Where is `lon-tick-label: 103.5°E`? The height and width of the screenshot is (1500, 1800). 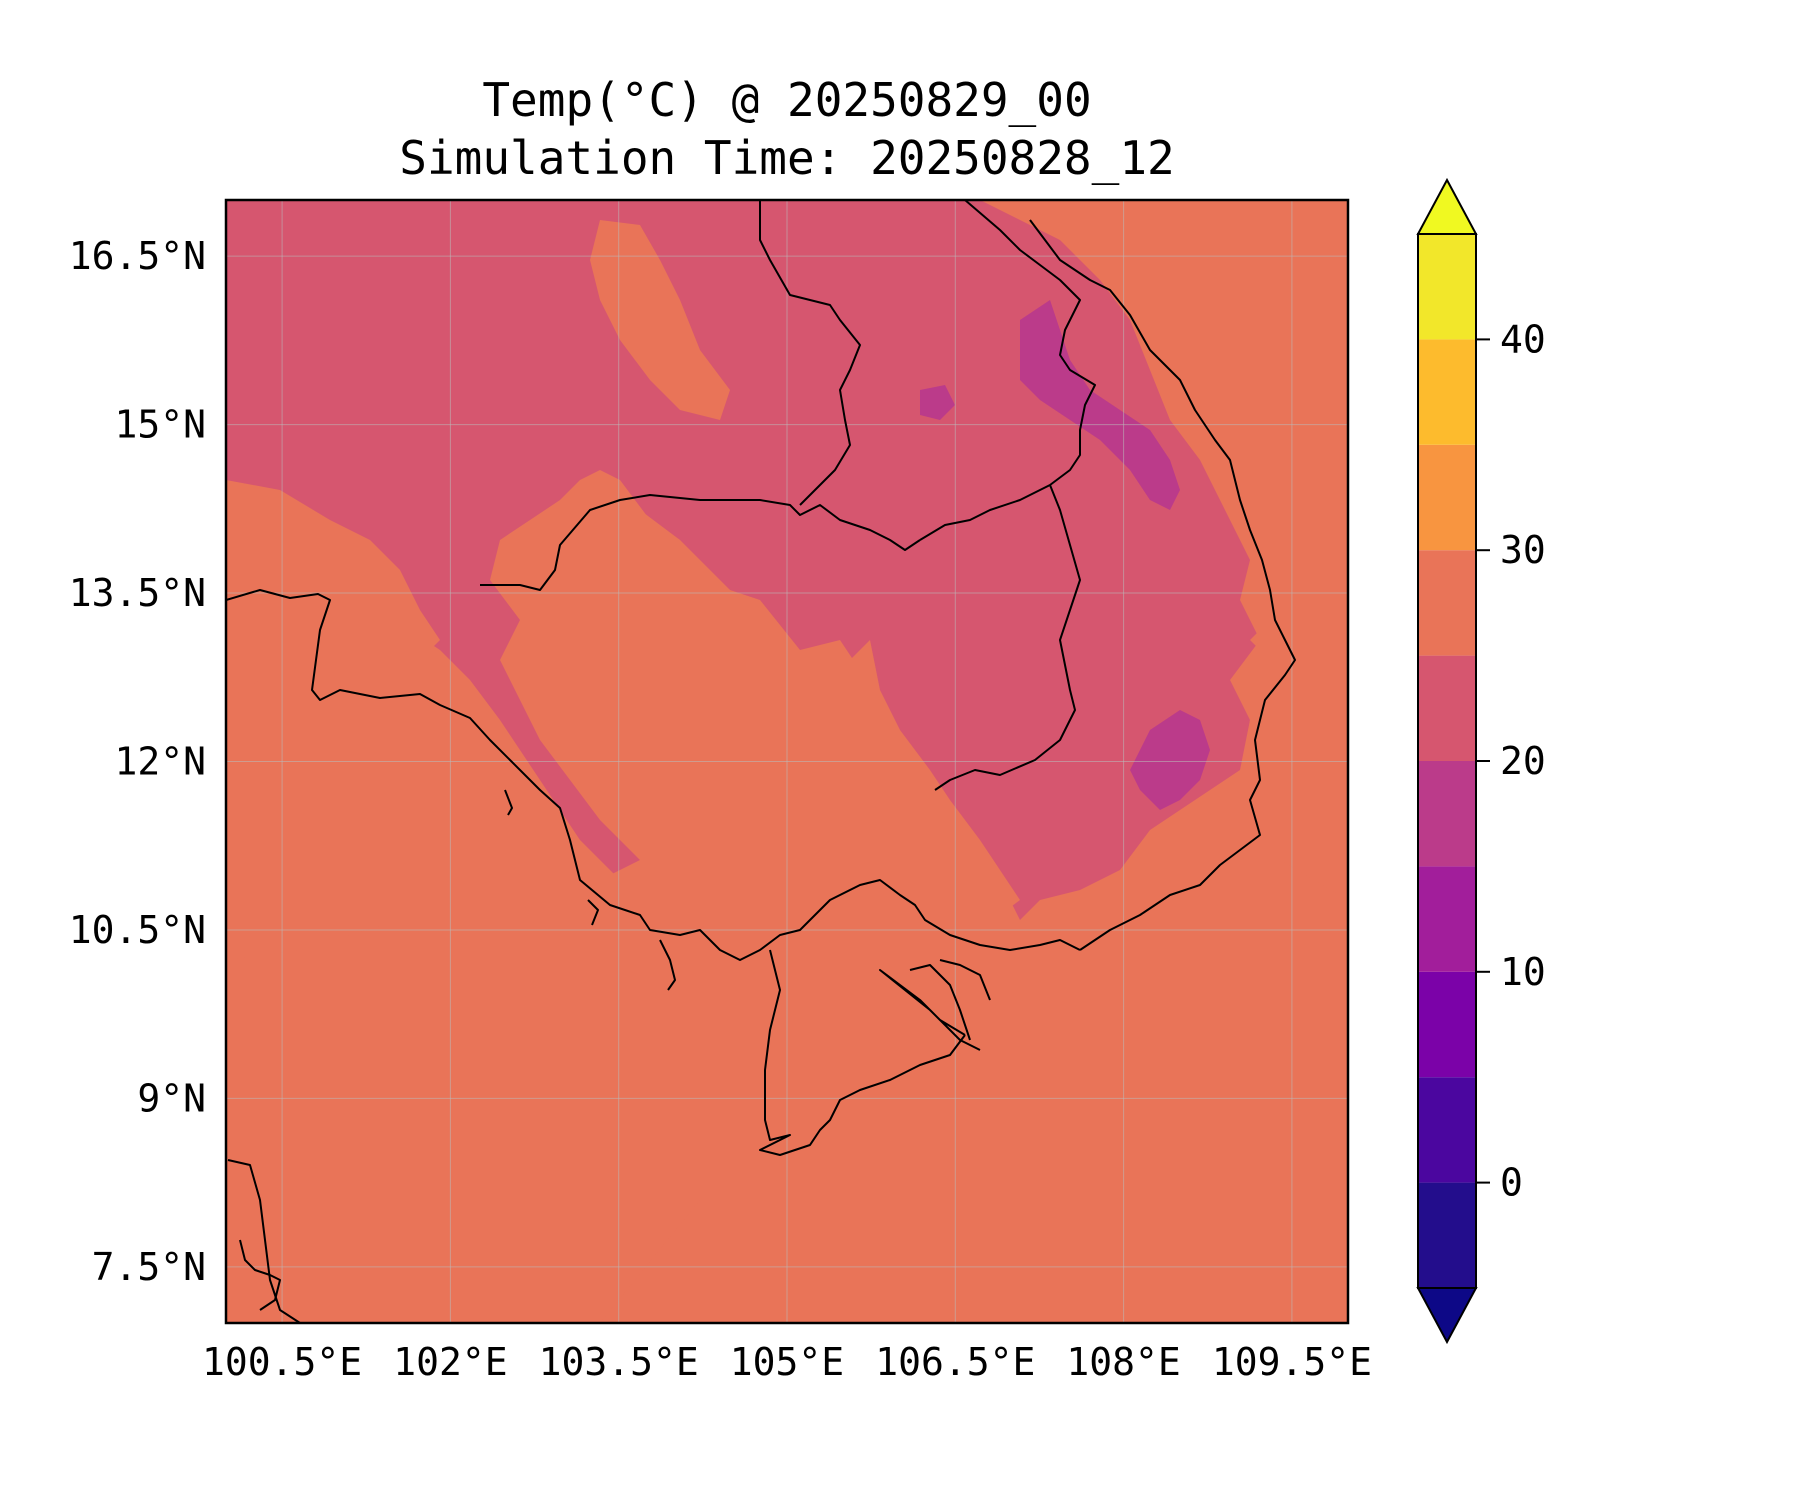 lon-tick-label: 103.5°E is located at coordinates (619, 1362).